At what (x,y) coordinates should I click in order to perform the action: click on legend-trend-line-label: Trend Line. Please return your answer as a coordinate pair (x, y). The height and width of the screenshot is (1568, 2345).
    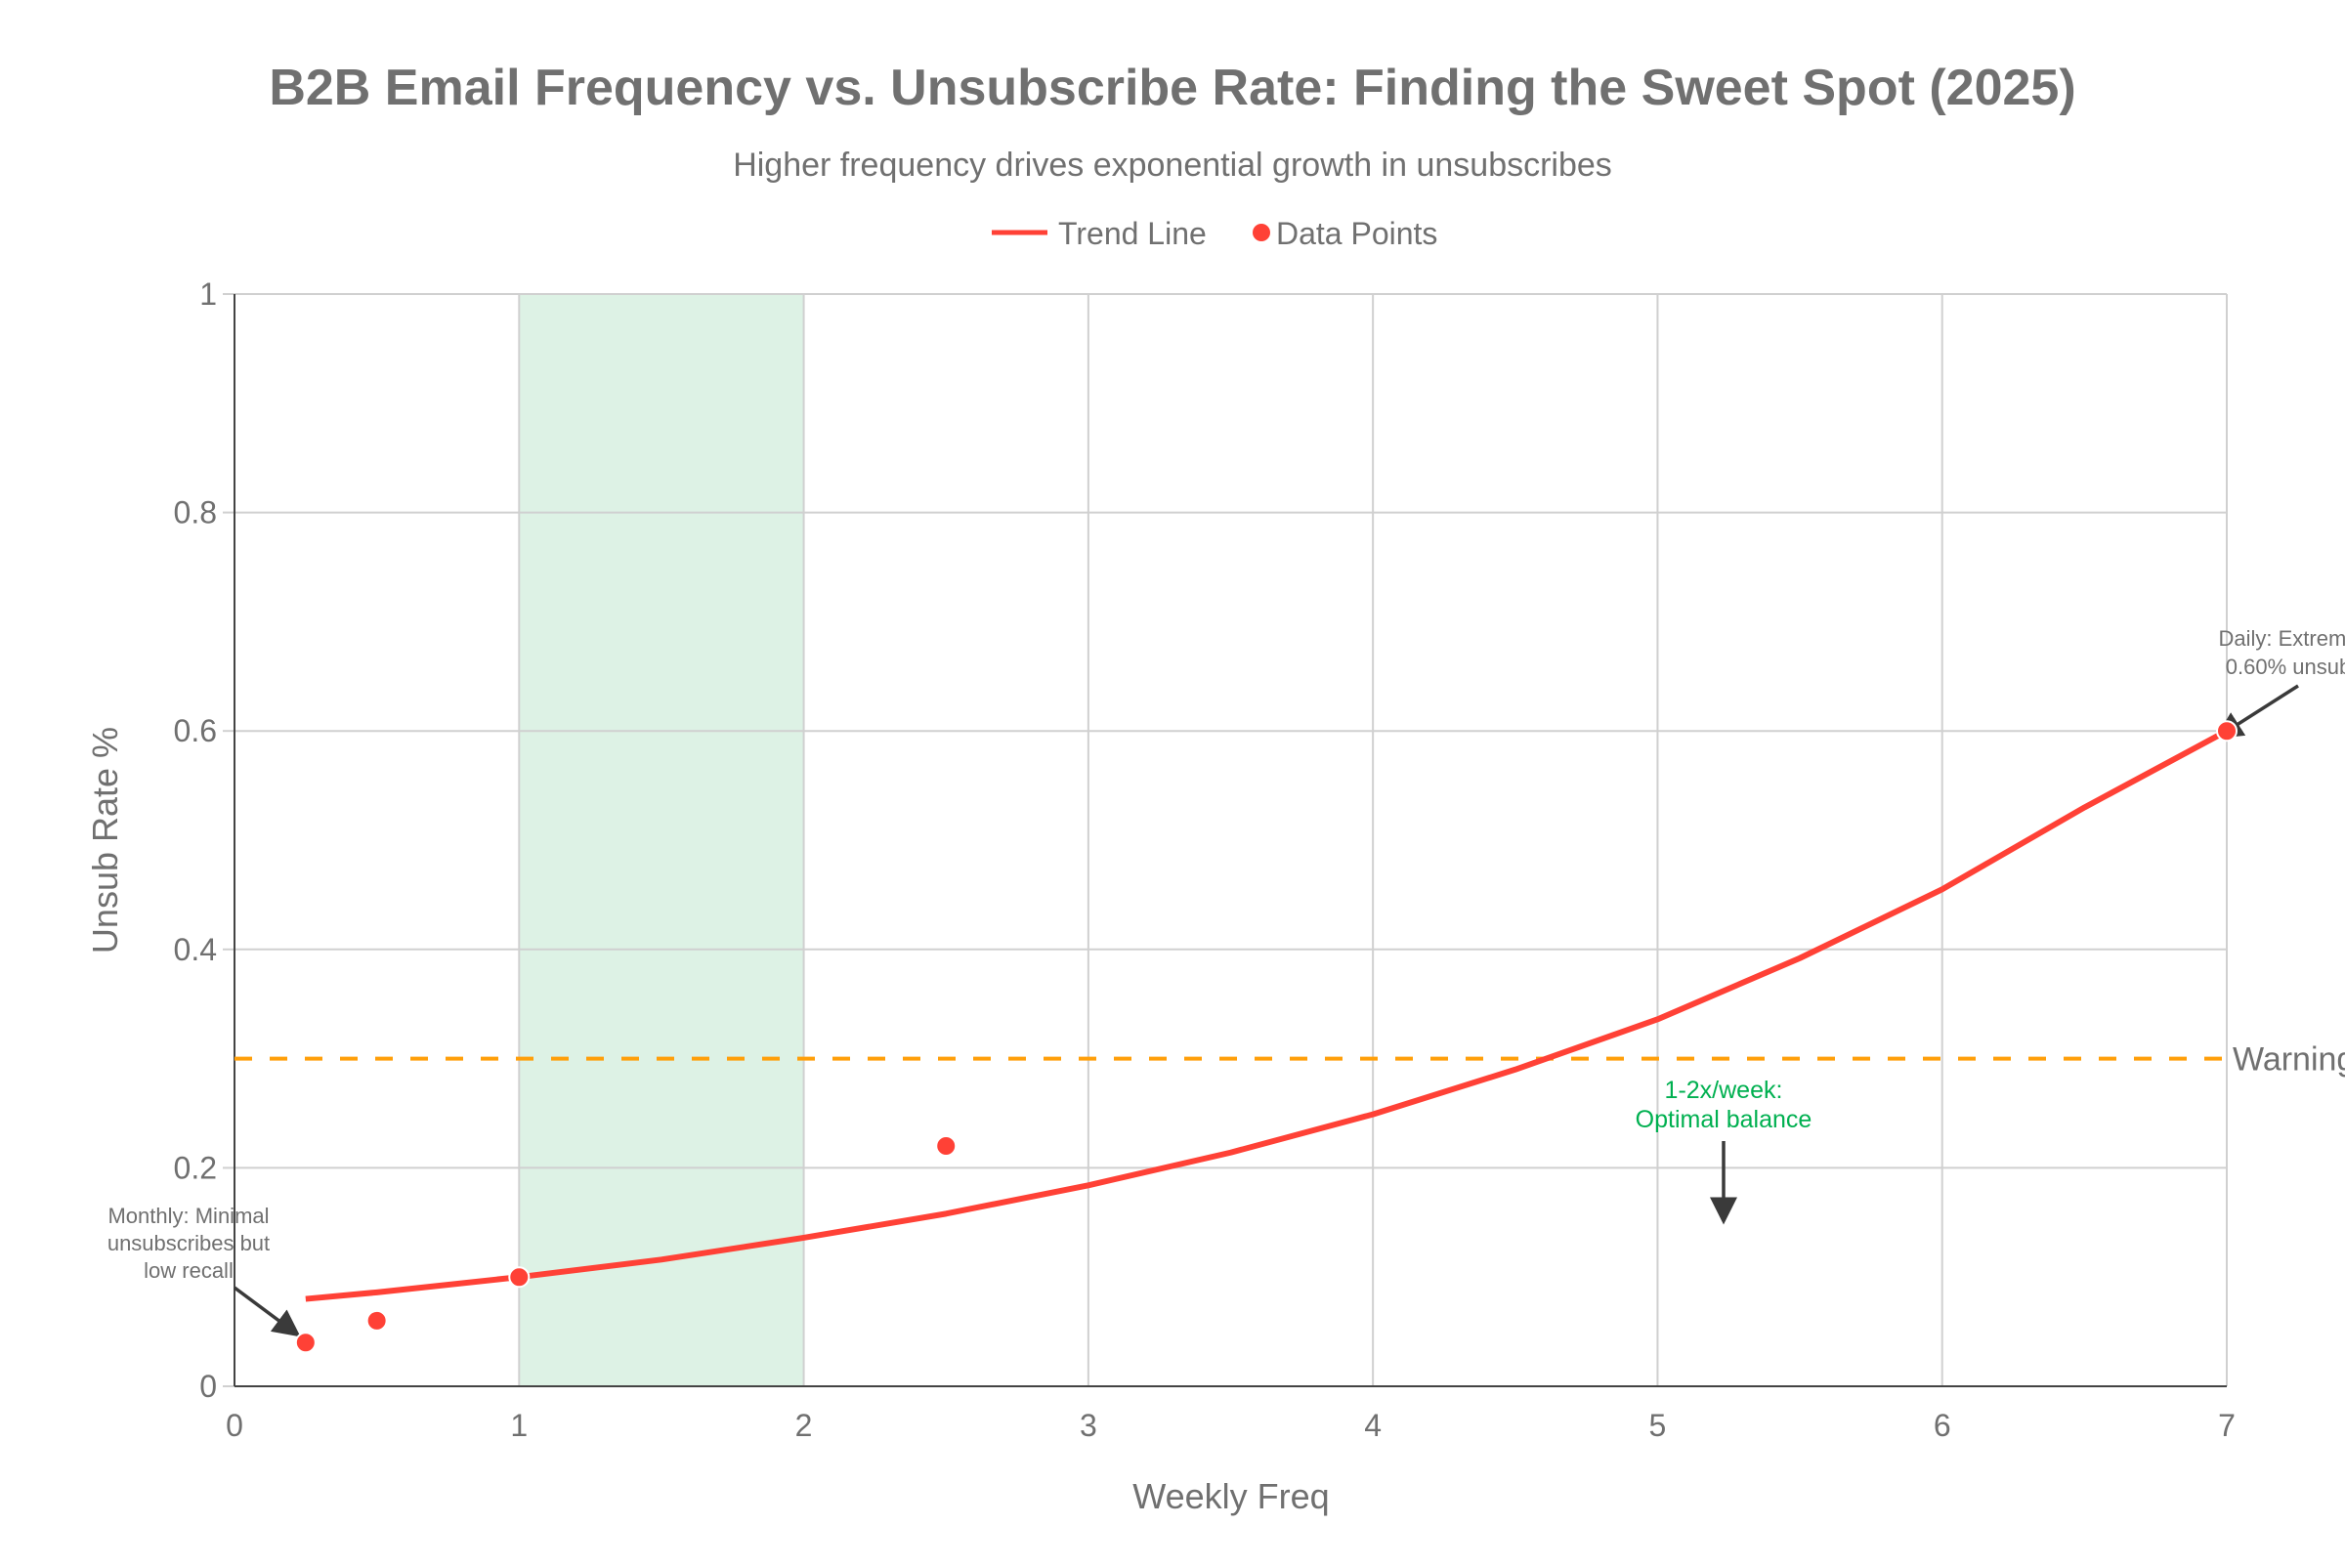
    Looking at the image, I should click on (1132, 233).